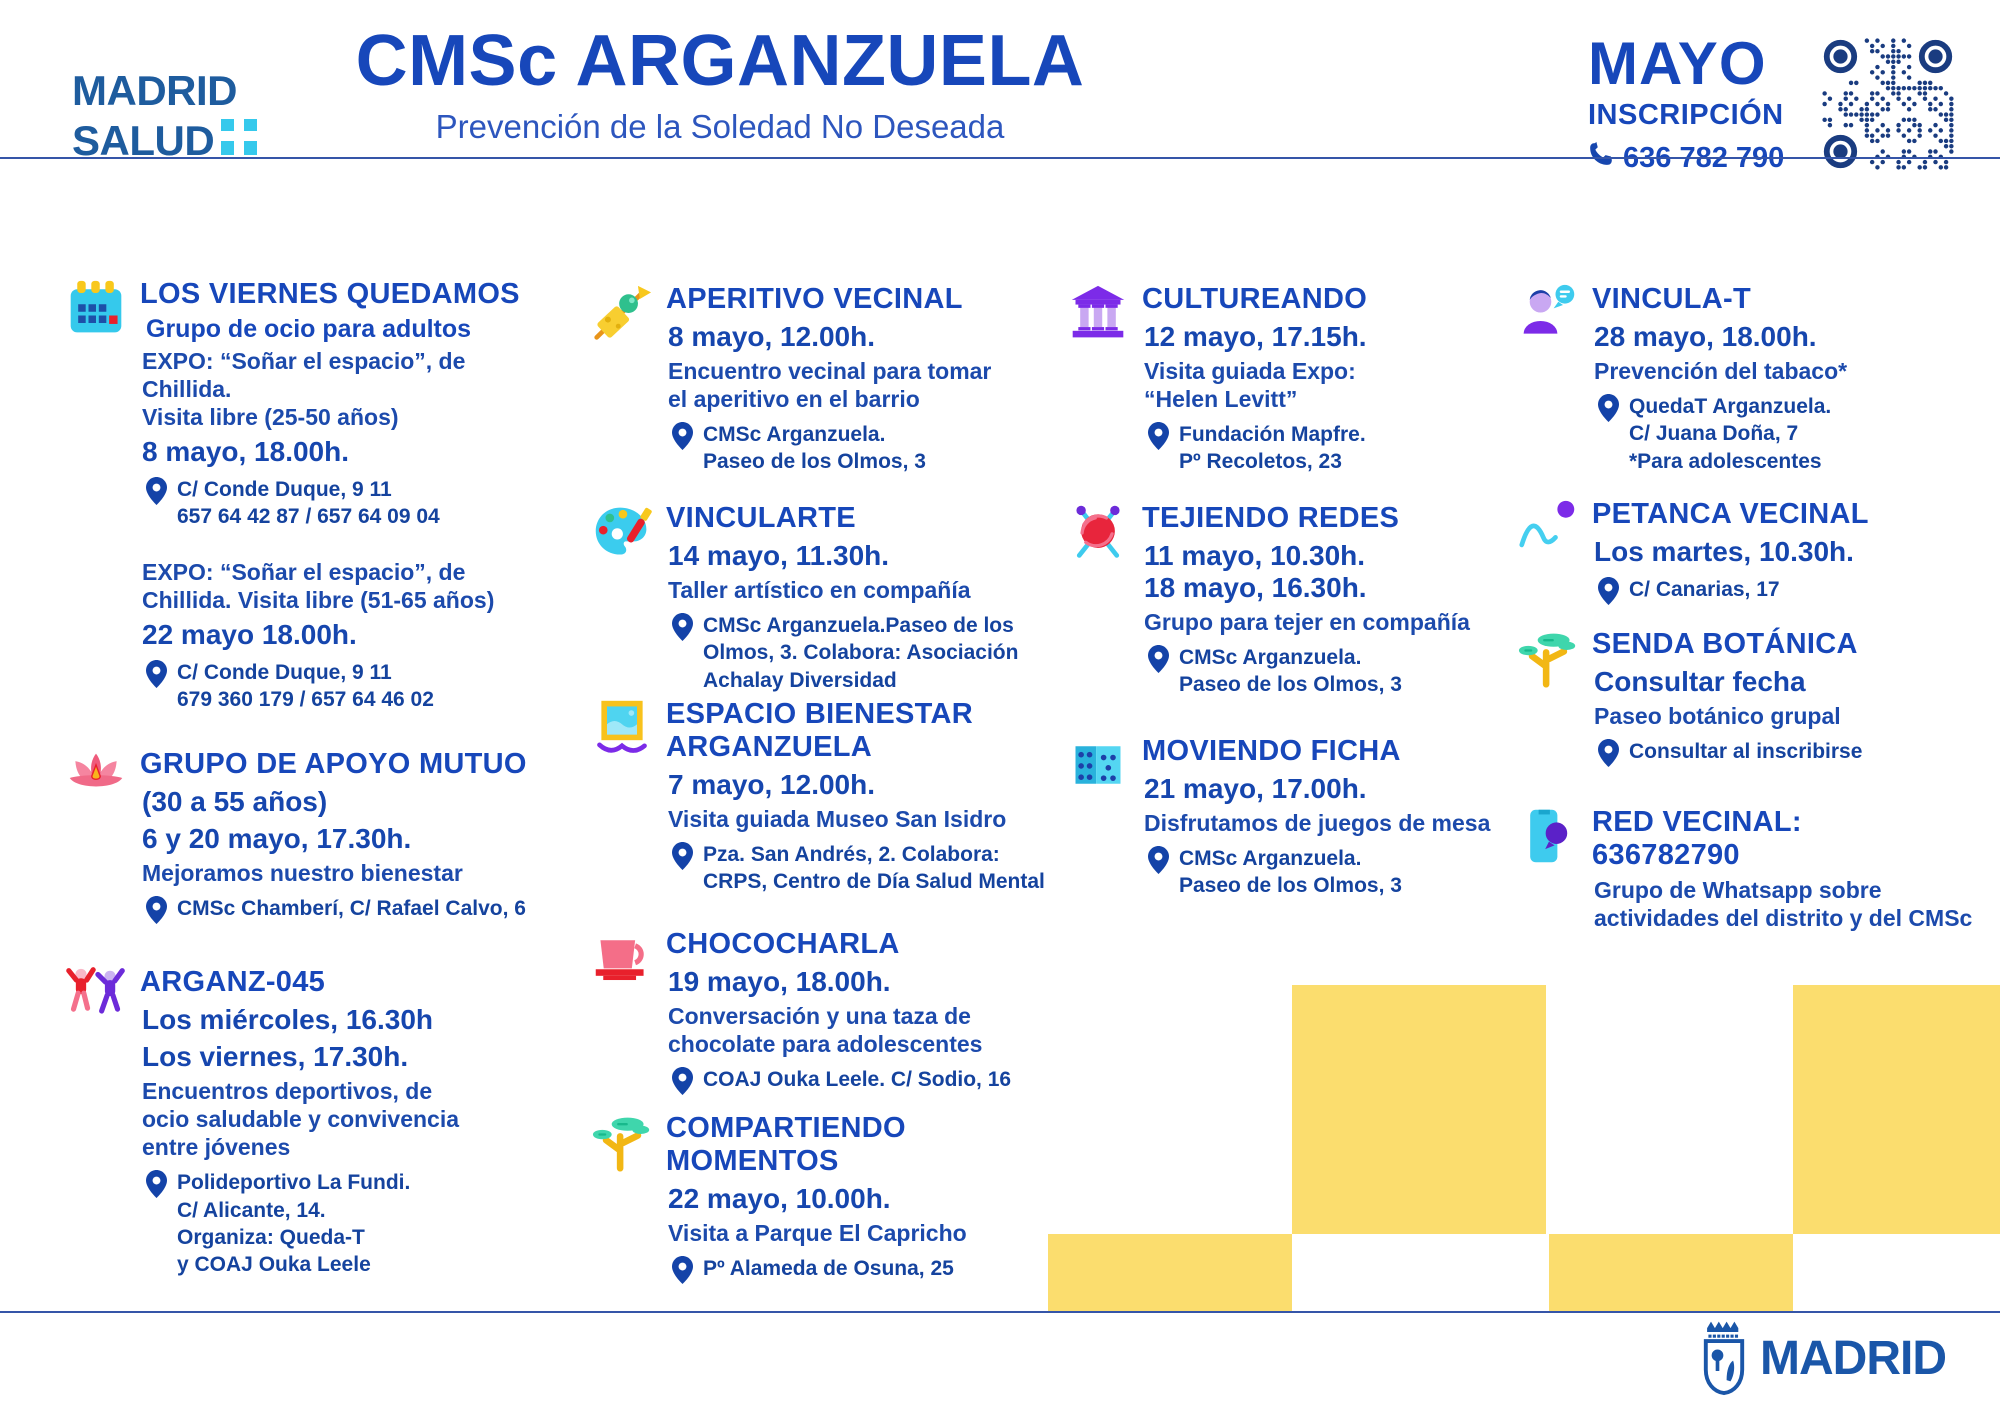  Describe the element at coordinates (249, 634) in the screenshot. I see `event-date: 22 mayo 18.00h.` at that location.